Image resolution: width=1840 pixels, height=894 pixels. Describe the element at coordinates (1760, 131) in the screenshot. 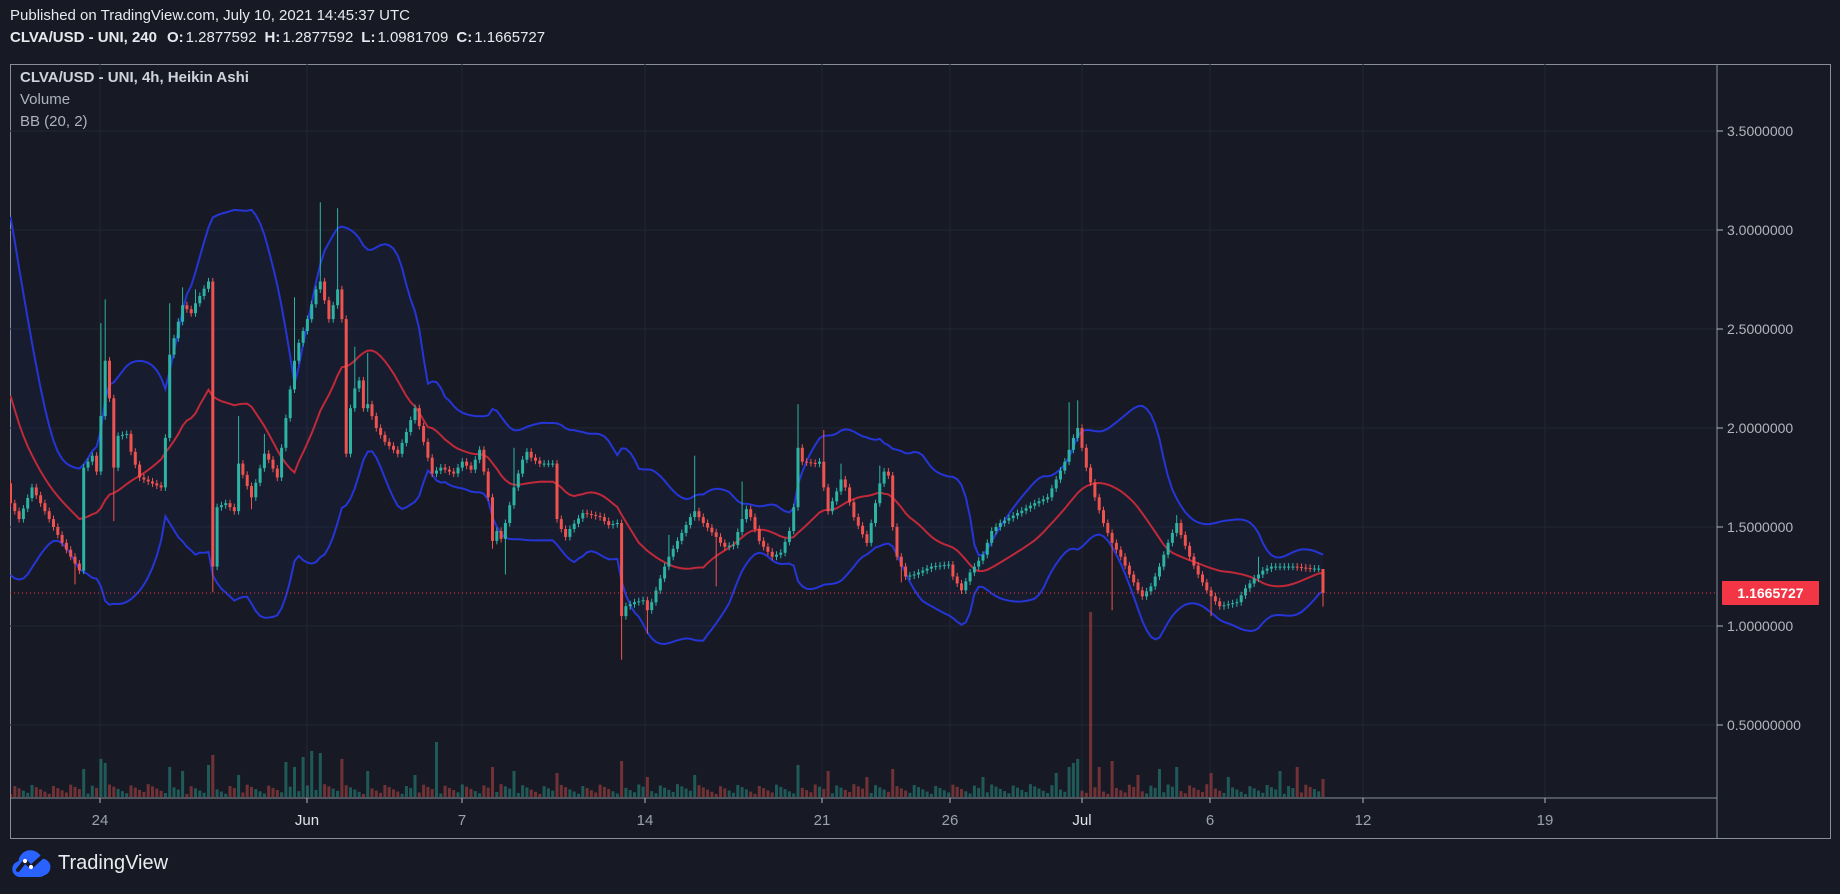

I see `price-tick-label: 3.5000000` at that location.